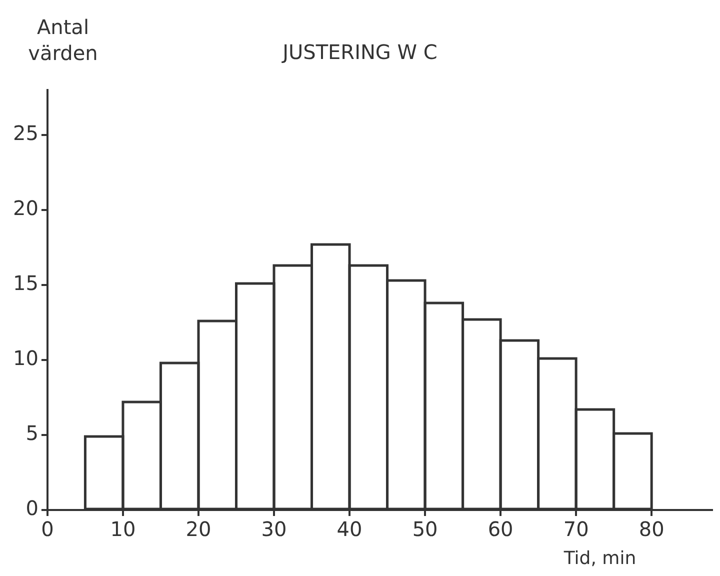 The width and height of the screenshot is (720, 576). What do you see at coordinates (32, 508) in the screenshot?
I see `y-tick-label: 0` at bounding box center [32, 508].